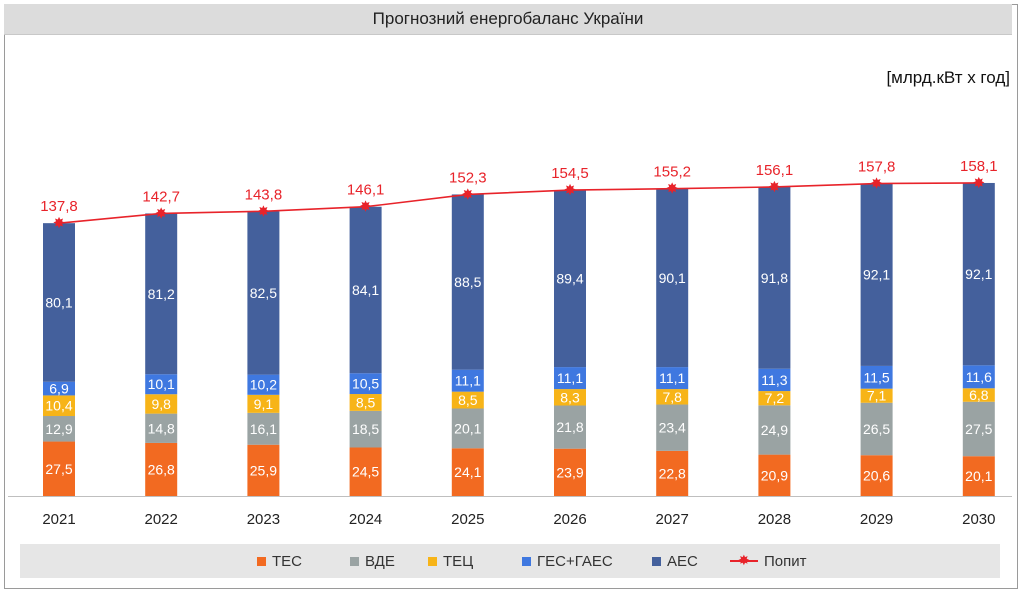 The height and width of the screenshot is (594, 1024). I want to click on bar-aes-2028, so click(774, 277).